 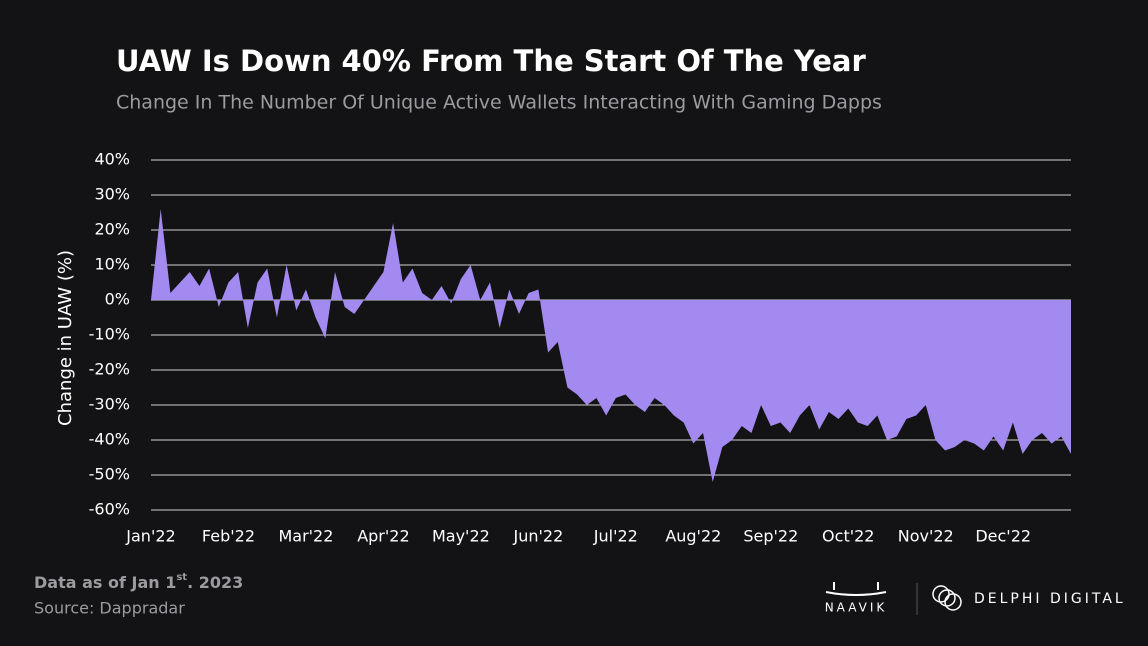 I want to click on y-tick-label: 10%, so click(x=112, y=264).